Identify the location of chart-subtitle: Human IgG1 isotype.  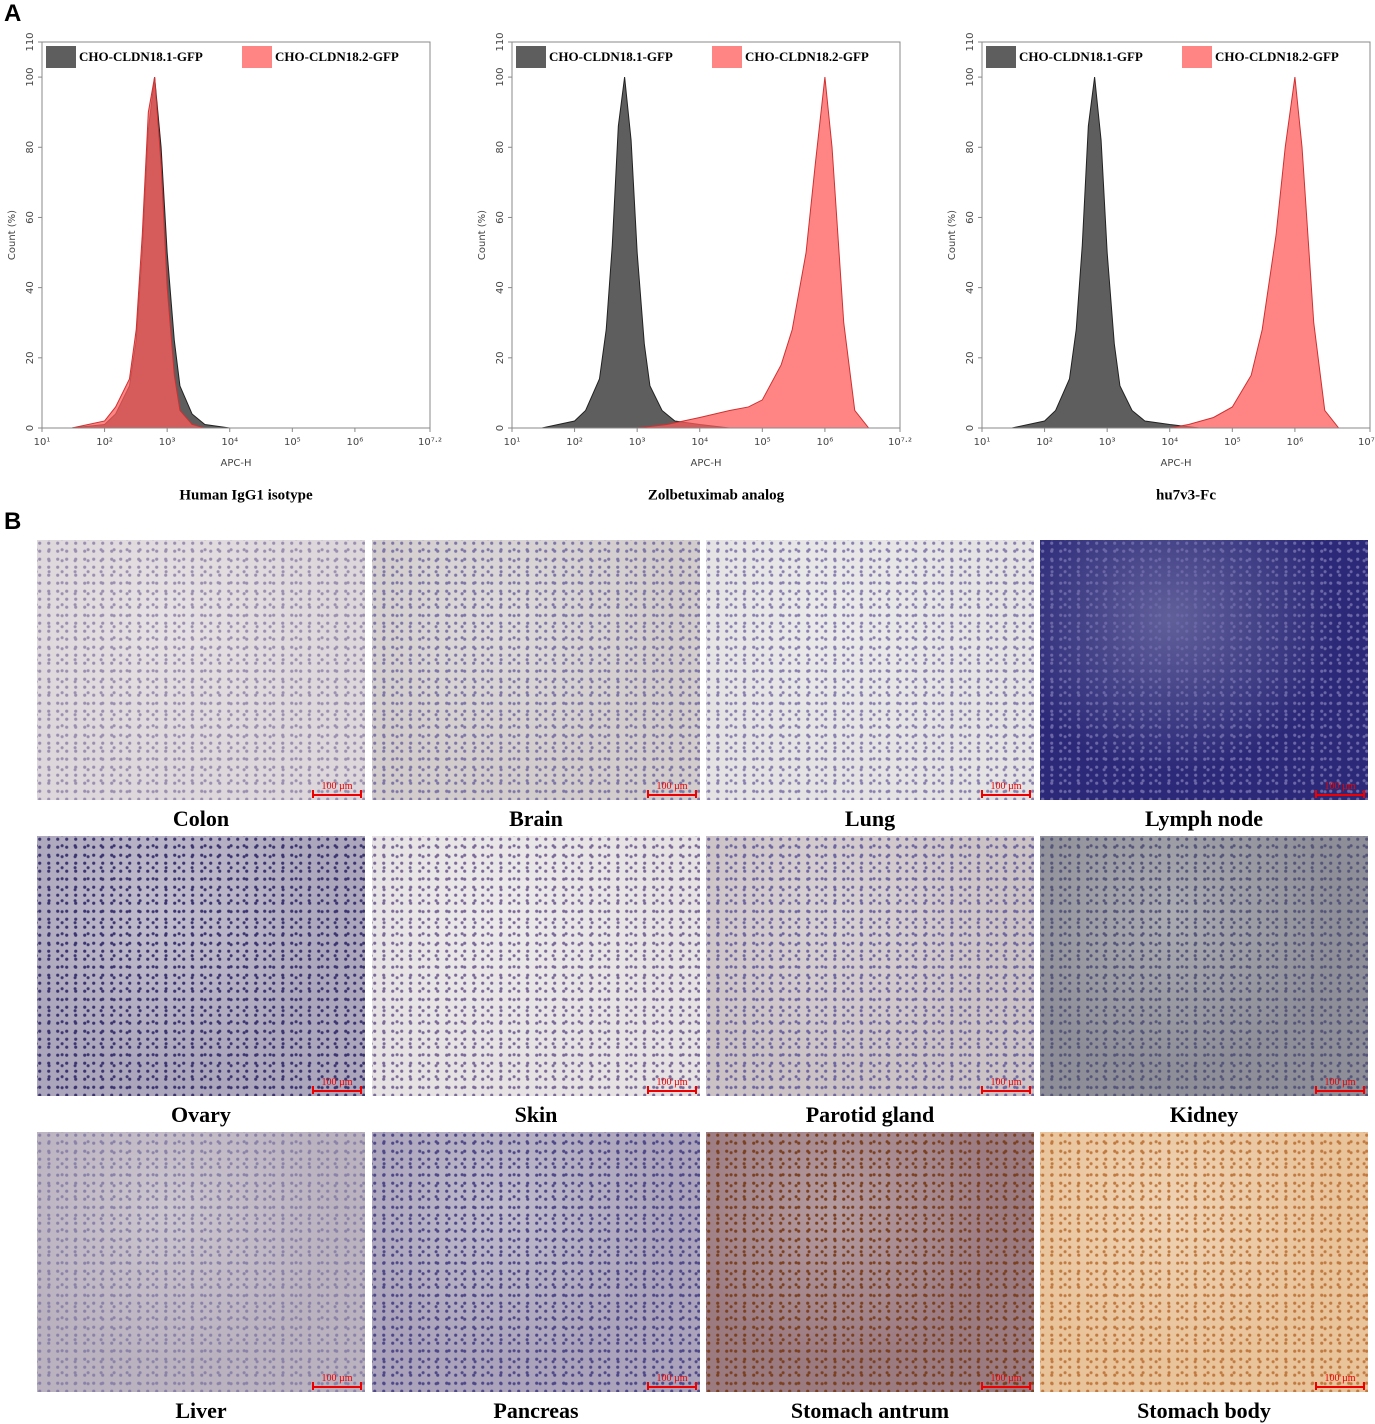
(246, 495).